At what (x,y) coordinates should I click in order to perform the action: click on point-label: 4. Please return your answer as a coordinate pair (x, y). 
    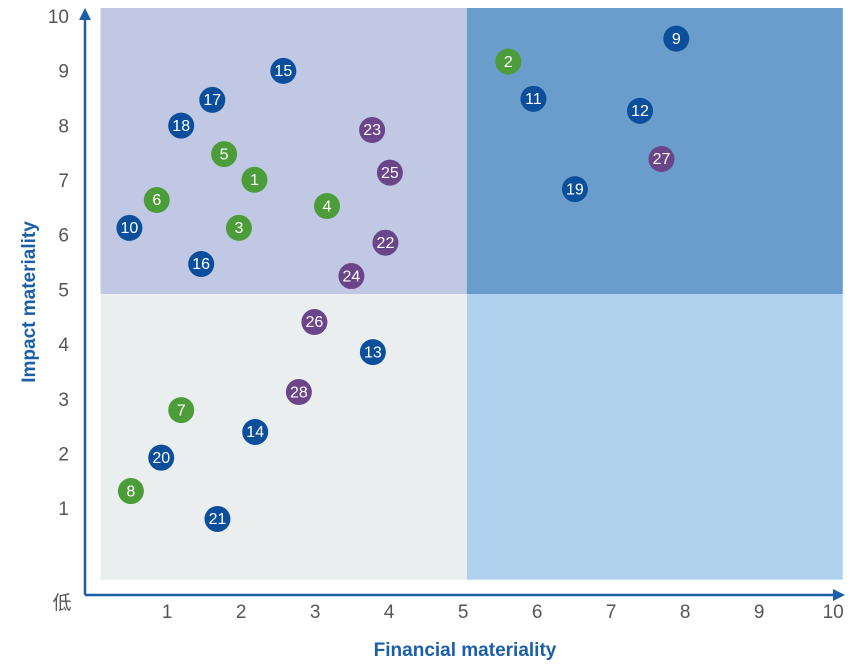
    Looking at the image, I should click on (327, 206).